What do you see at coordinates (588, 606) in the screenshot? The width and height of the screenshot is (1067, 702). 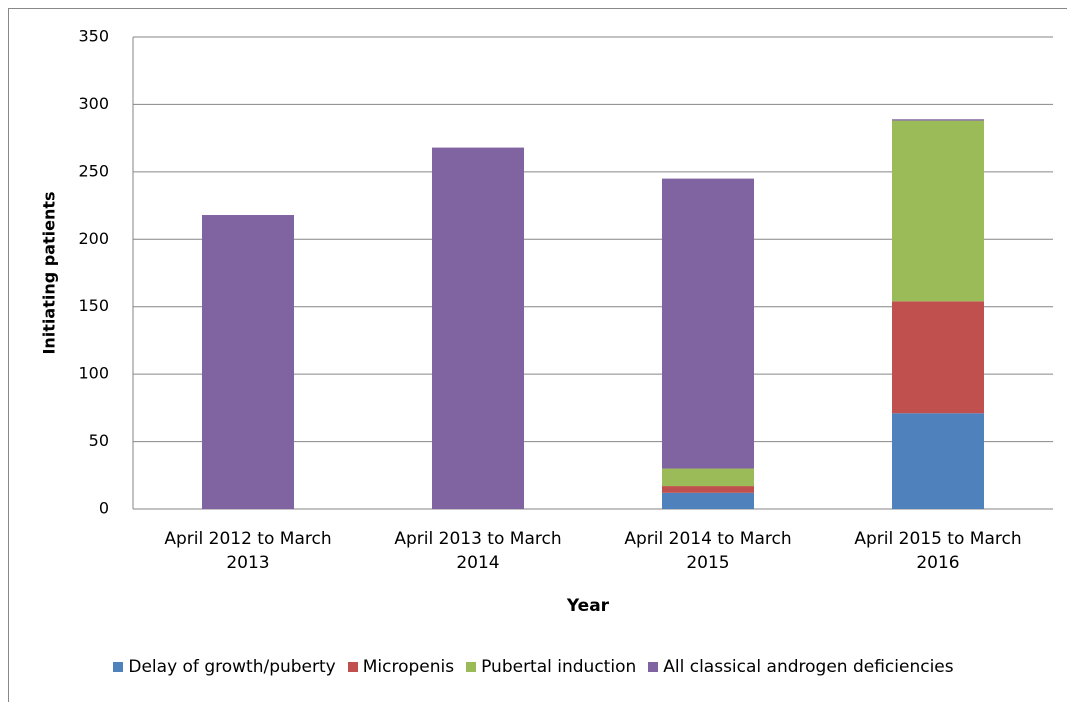 I see `x-axis-title: Year` at bounding box center [588, 606].